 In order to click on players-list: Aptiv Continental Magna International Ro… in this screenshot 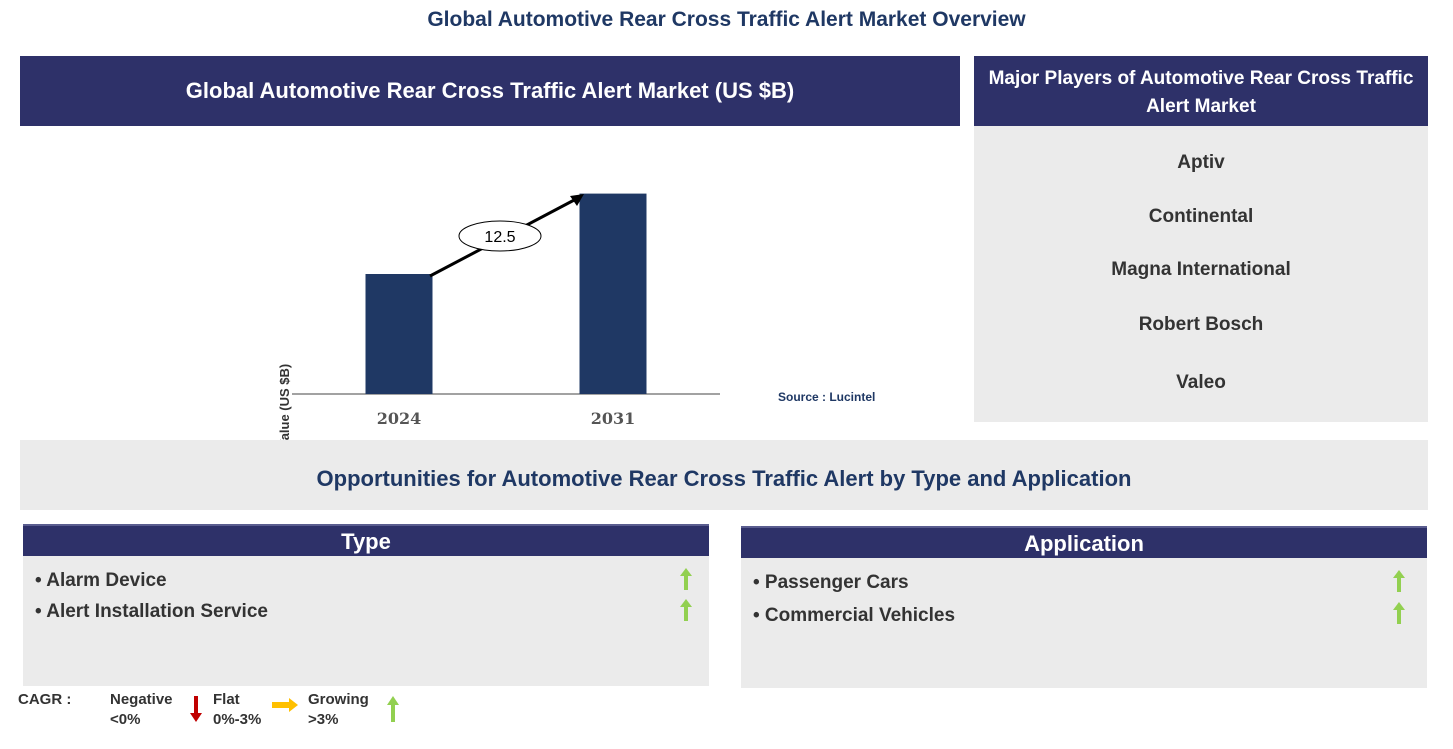, I will do `click(1201, 274)`.